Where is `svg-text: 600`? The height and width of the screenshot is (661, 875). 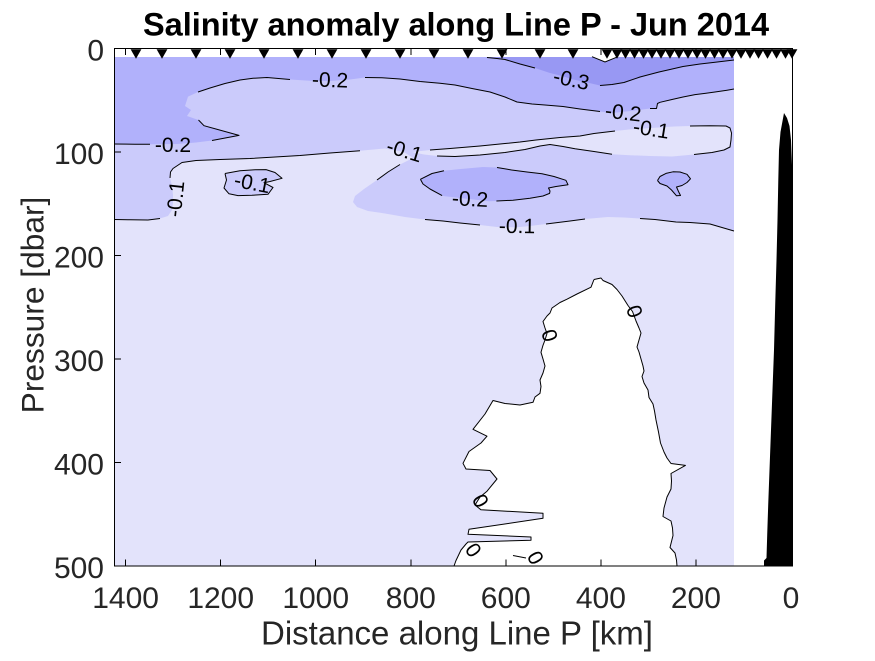
svg-text: 600 is located at coordinates (506, 598).